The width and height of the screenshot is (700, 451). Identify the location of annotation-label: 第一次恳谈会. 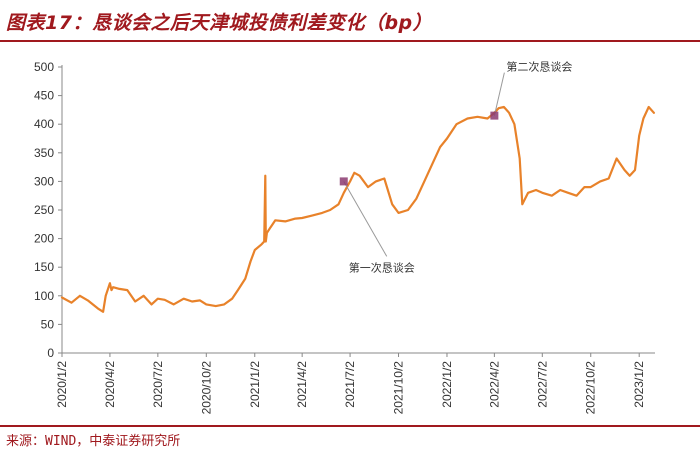
(382, 267).